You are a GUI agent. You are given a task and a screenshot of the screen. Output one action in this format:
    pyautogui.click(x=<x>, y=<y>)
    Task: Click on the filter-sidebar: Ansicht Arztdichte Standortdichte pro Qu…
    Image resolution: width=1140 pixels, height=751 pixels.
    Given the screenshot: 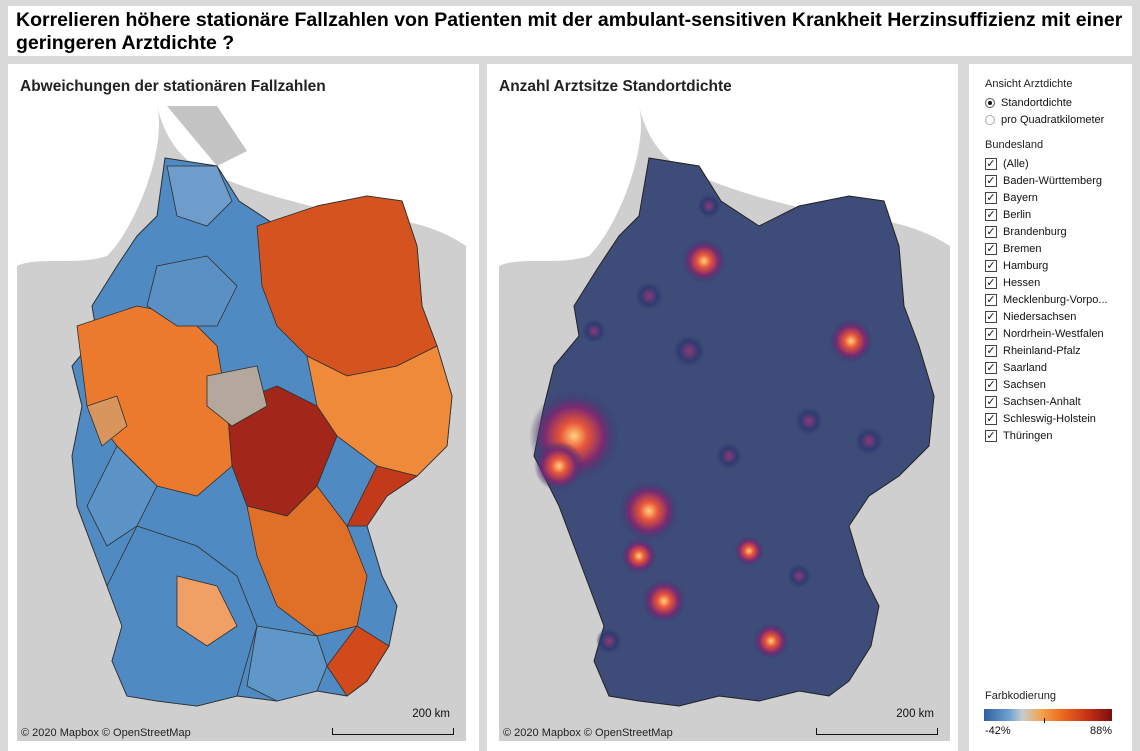 What is the action you would take?
    pyautogui.click(x=1050, y=407)
    